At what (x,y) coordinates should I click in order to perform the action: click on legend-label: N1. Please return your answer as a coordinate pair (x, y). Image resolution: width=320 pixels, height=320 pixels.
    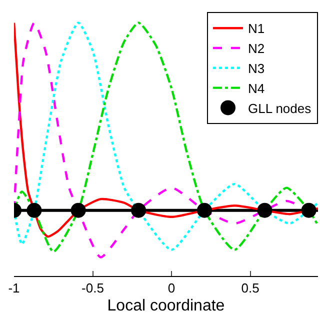
    Looking at the image, I should click on (256, 28).